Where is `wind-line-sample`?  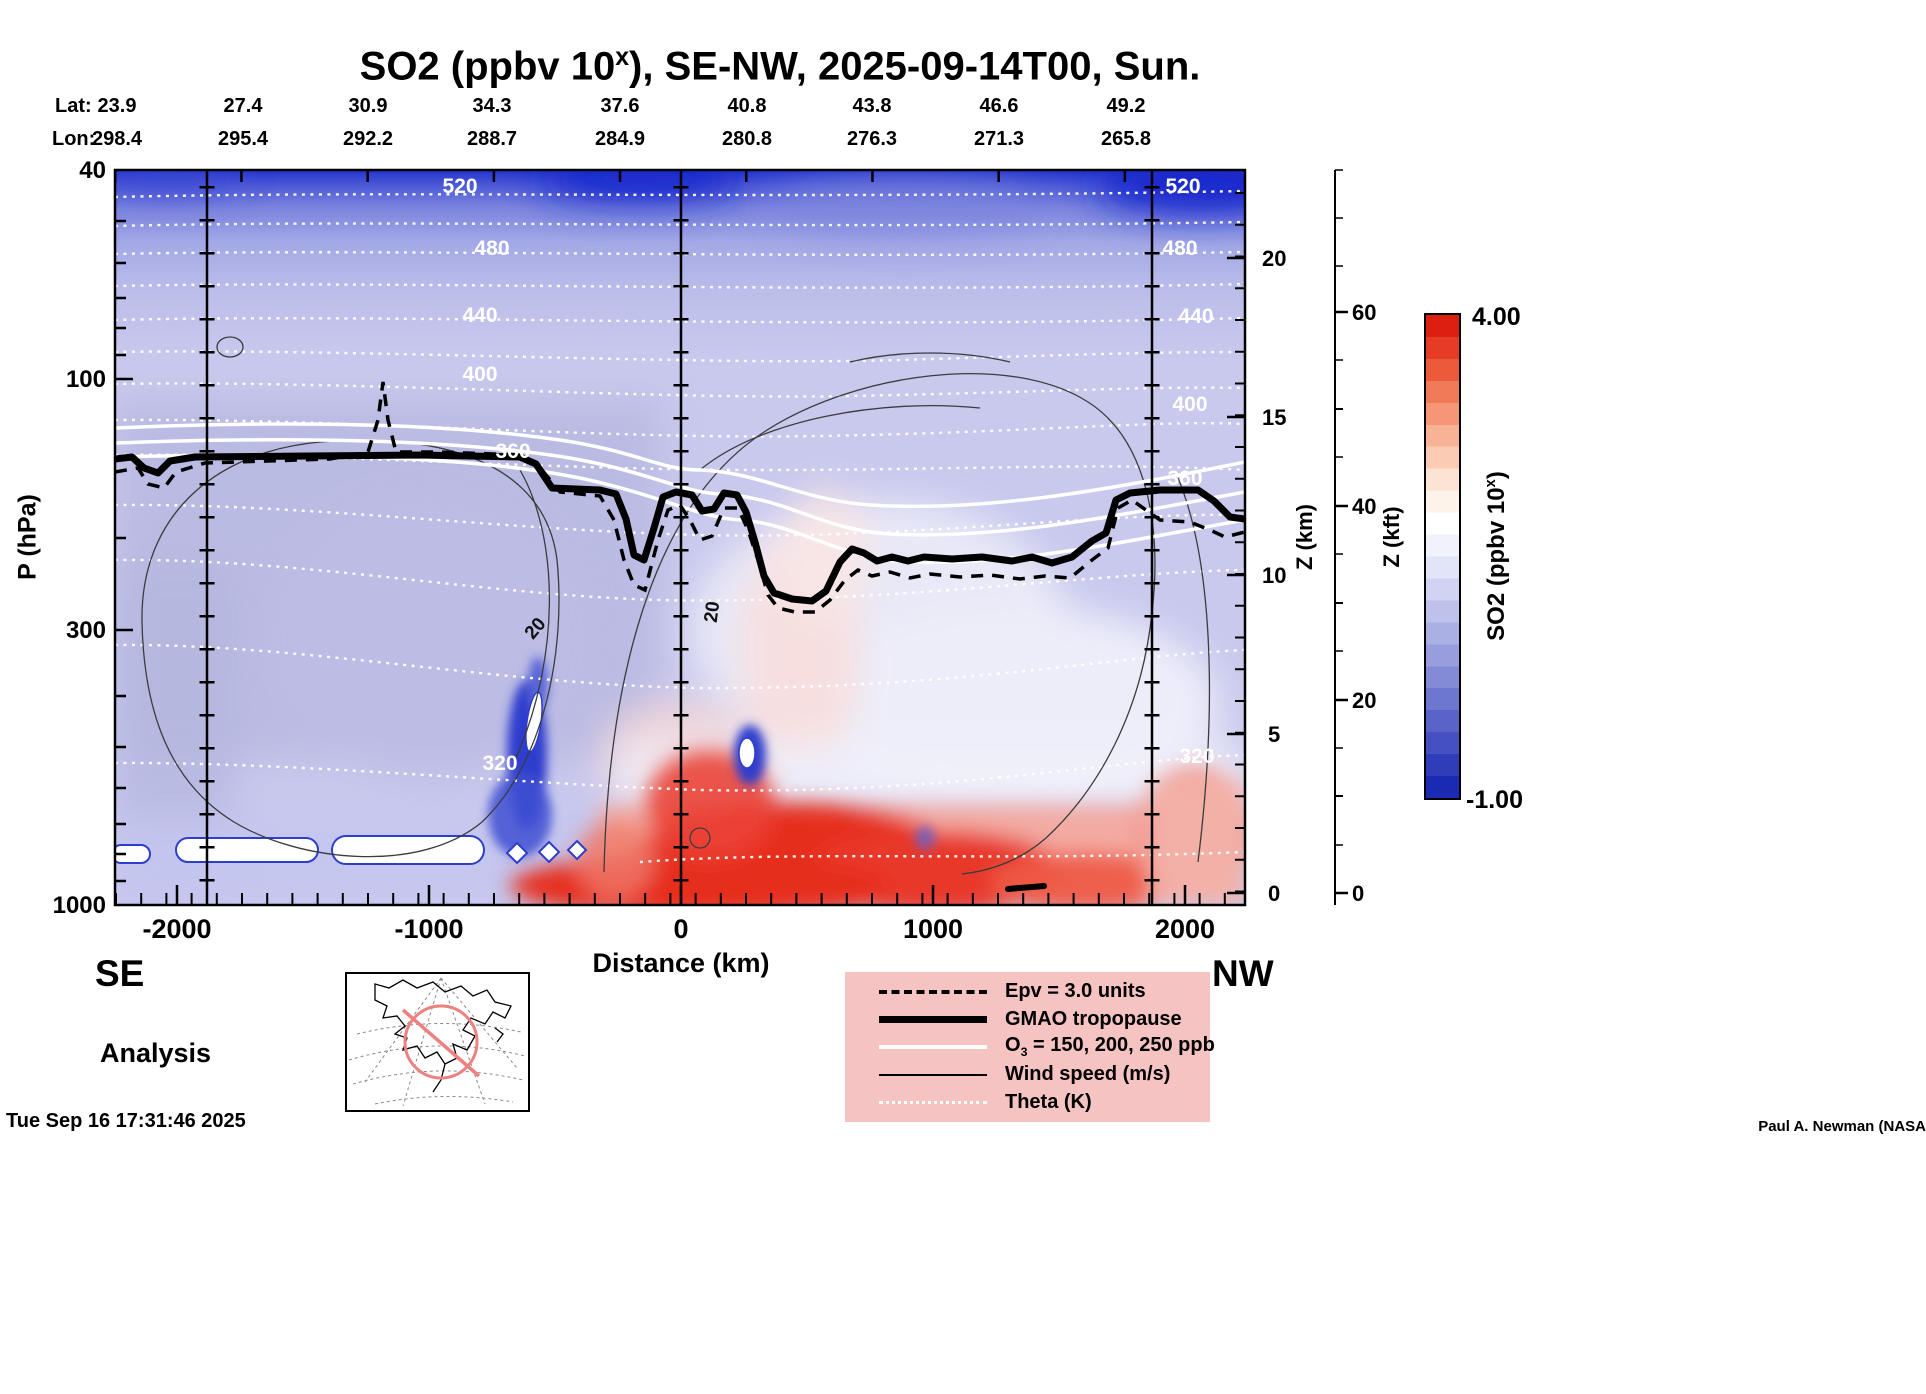
wind-line-sample is located at coordinates (933, 1074).